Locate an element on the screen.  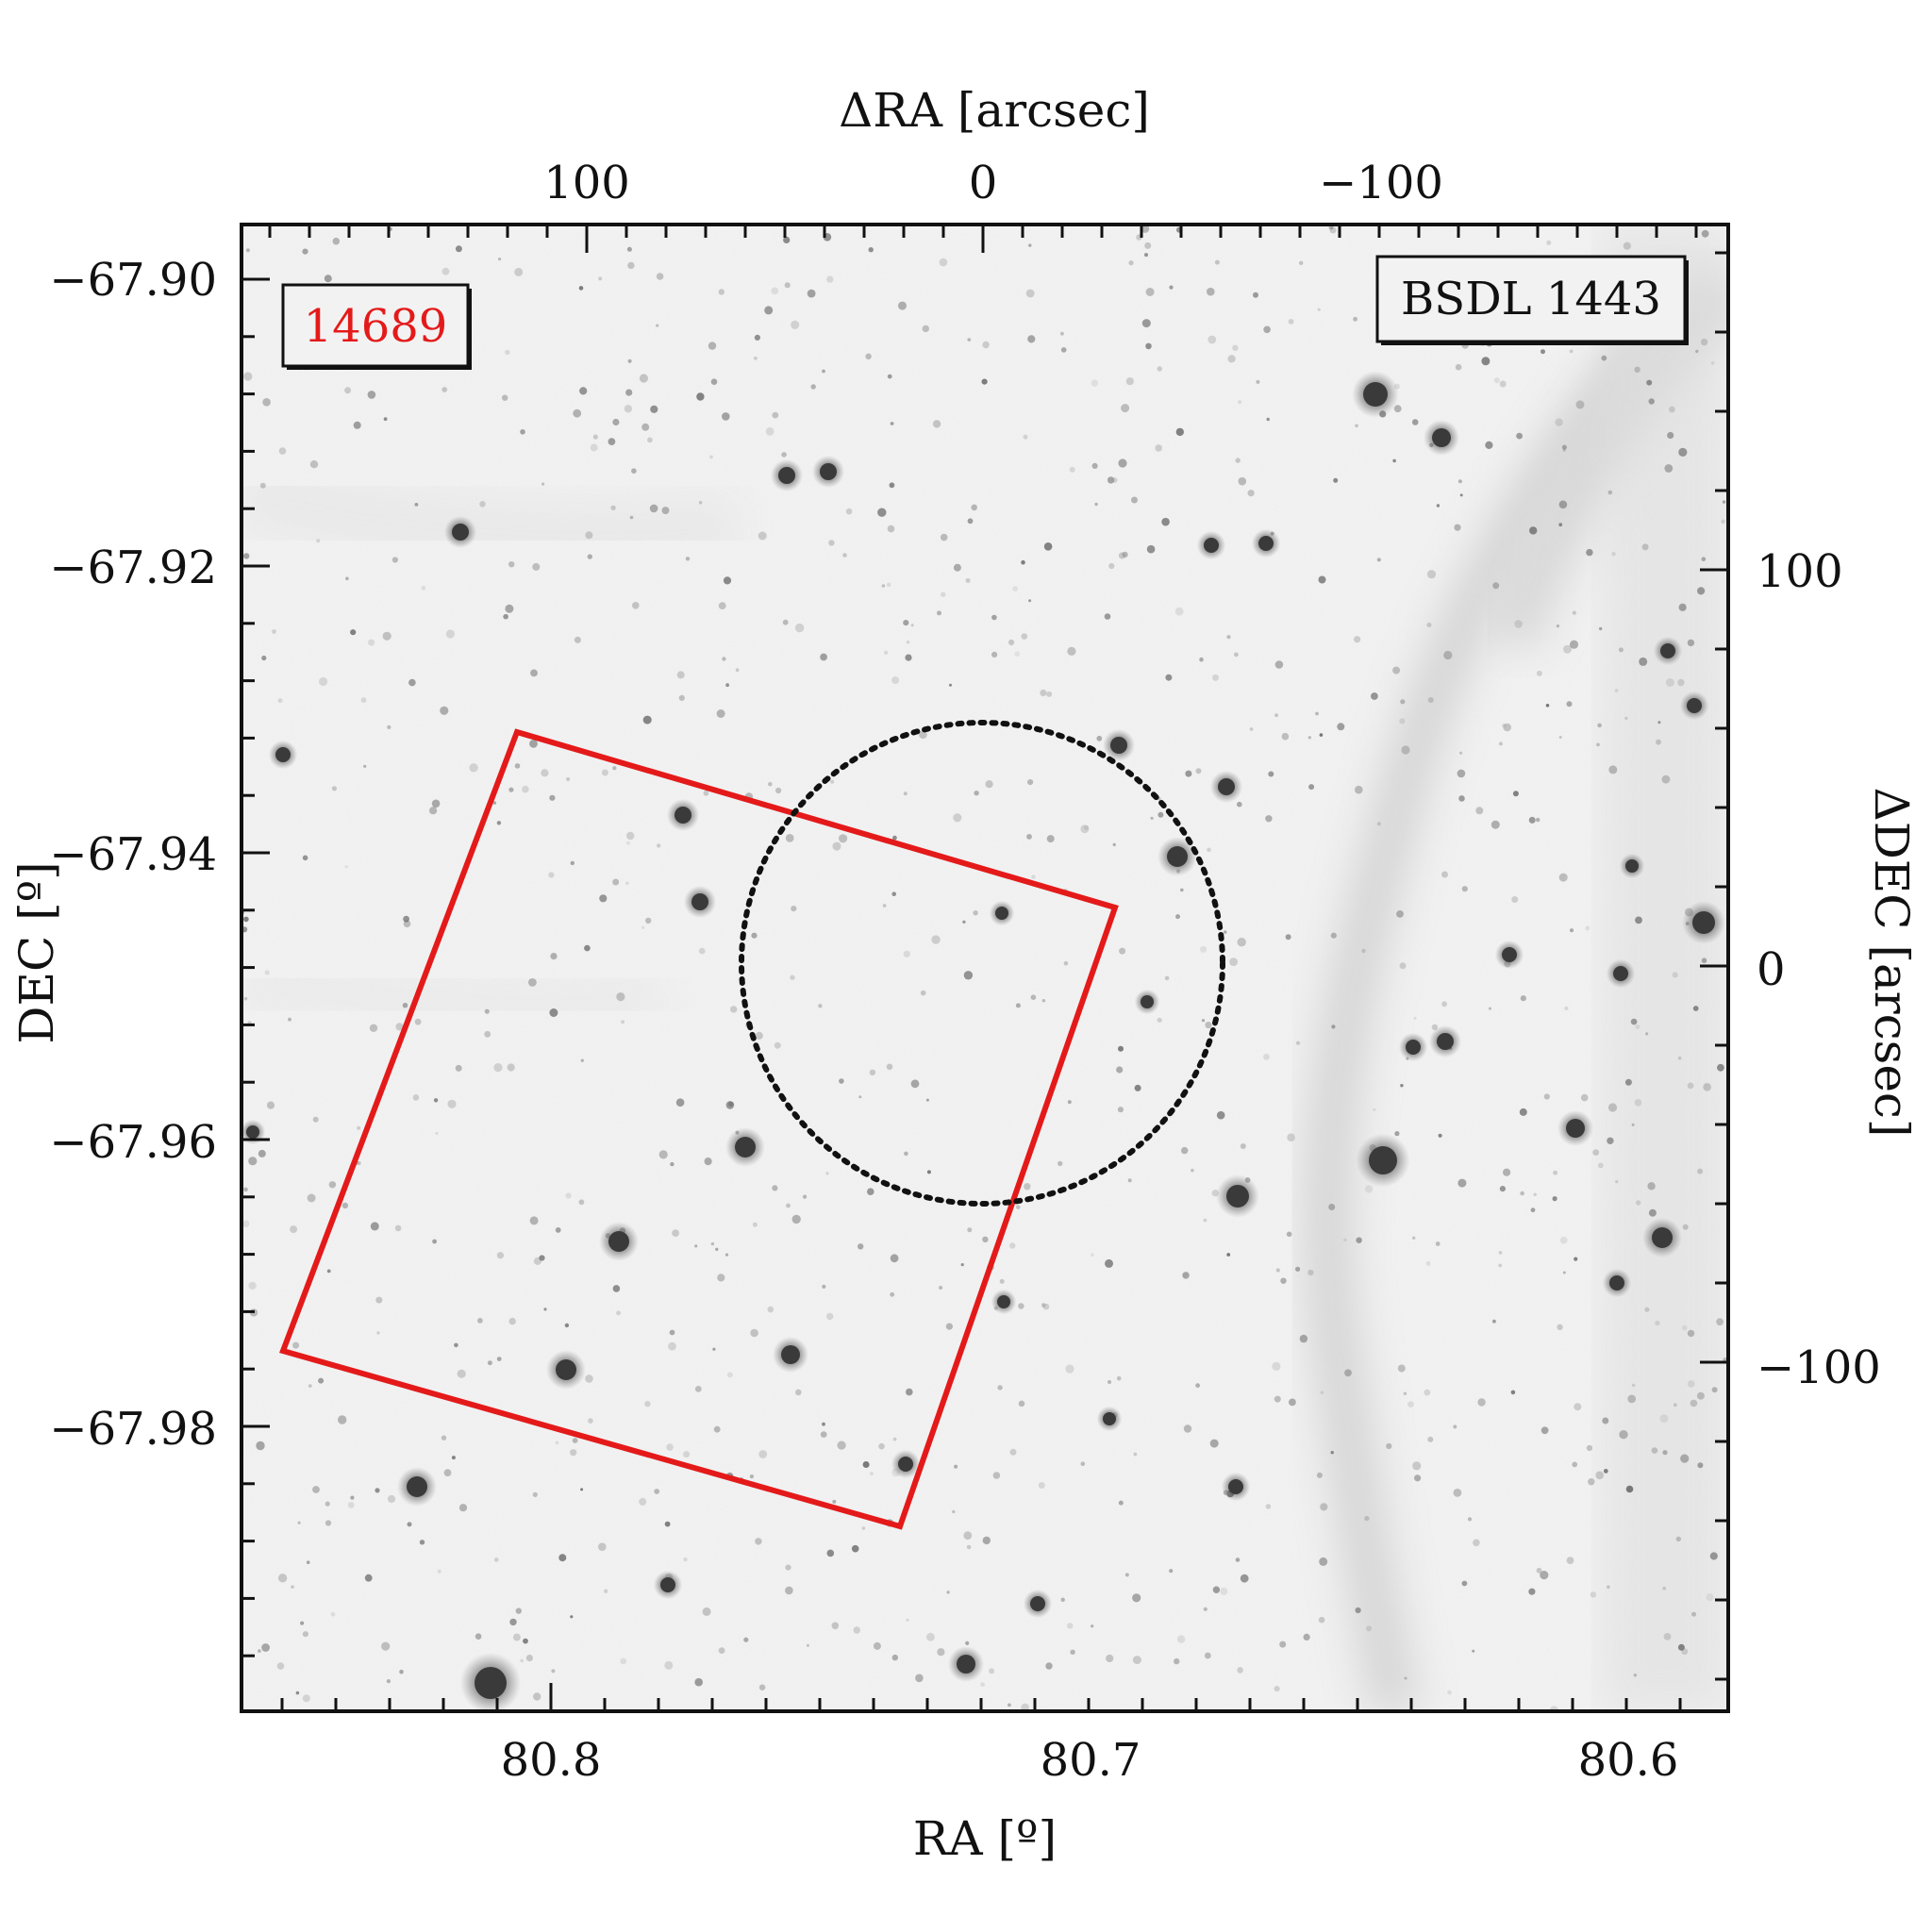
bottom-tick-label: 80.8 is located at coordinates (551, 1760).